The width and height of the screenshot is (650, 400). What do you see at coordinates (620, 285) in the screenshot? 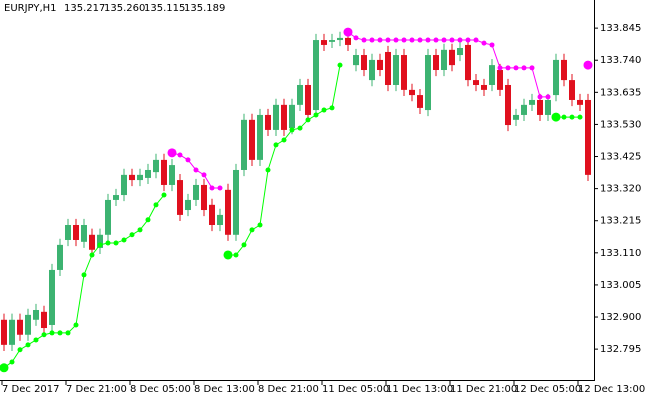
I see `y-tick-label: 133.005` at bounding box center [620, 285].